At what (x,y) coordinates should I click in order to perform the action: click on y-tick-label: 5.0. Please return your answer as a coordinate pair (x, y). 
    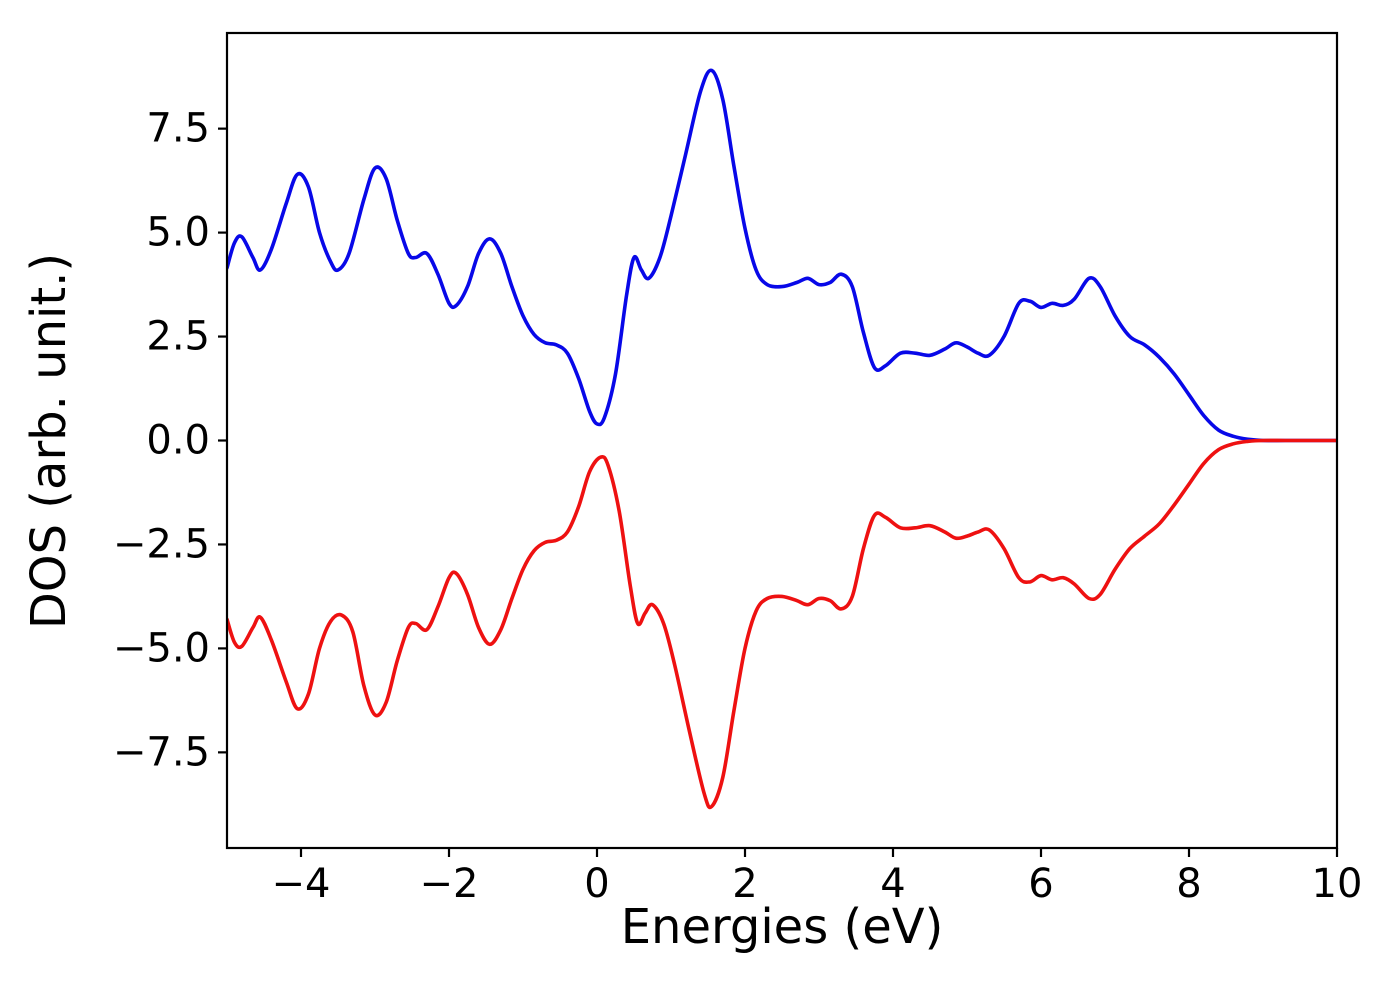
    Looking at the image, I should click on (178, 233).